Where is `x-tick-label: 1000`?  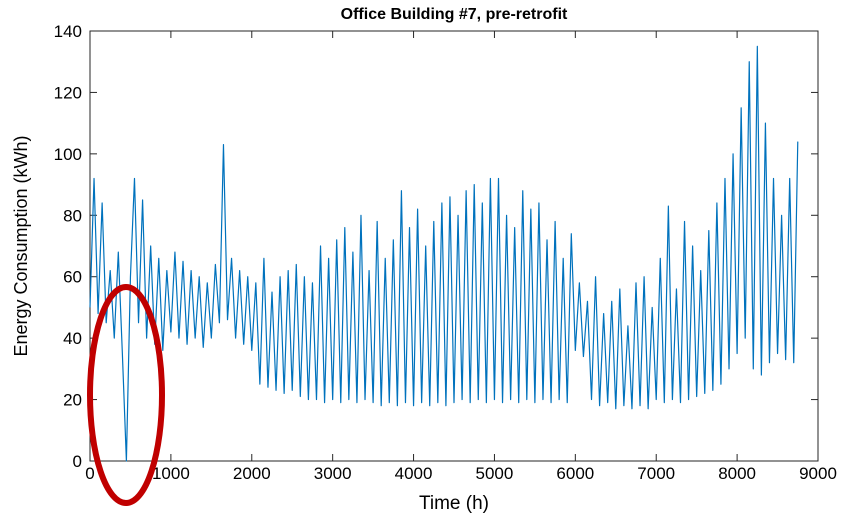
x-tick-label: 1000 is located at coordinates (171, 473).